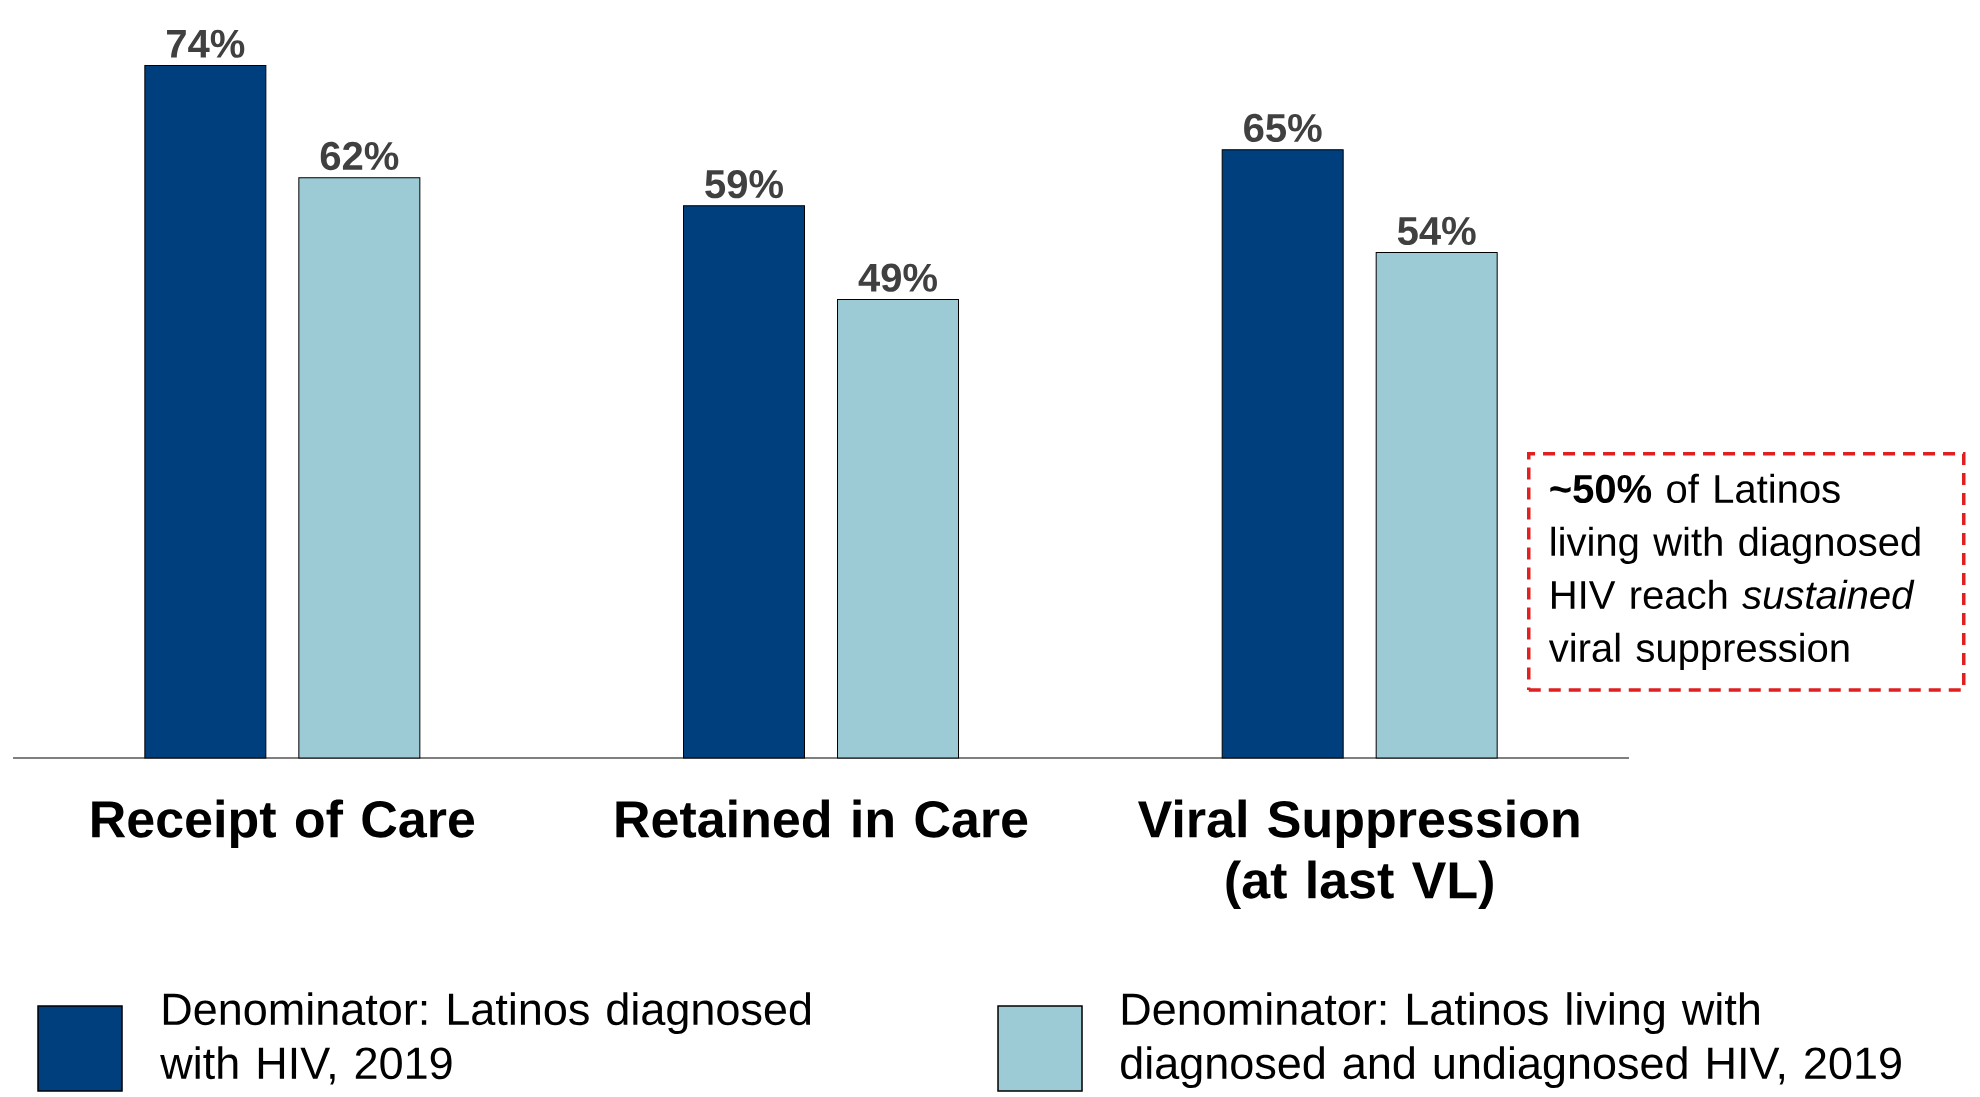  What do you see at coordinates (1734, 572) in the screenshot?
I see `annotation: ~50% of Latinos living with diagnosed HIV reach sustained viral suppression` at bounding box center [1734, 572].